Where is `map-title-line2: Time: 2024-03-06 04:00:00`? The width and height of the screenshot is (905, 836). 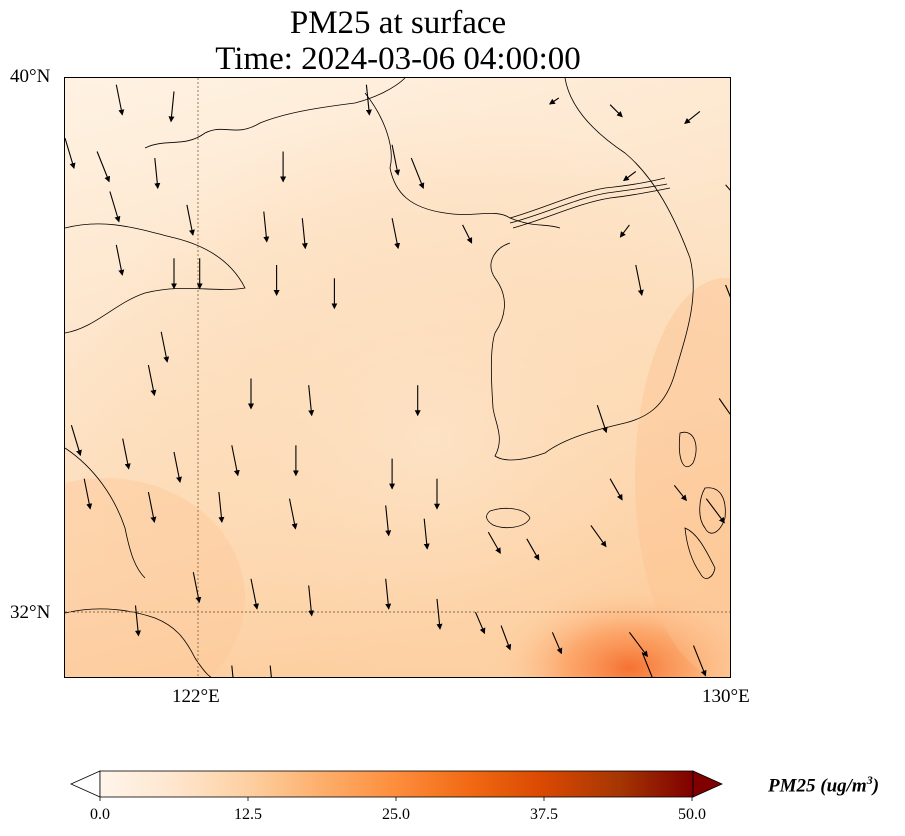 map-title-line2: Time: 2024-03-06 04:00:00 is located at coordinates (398, 59).